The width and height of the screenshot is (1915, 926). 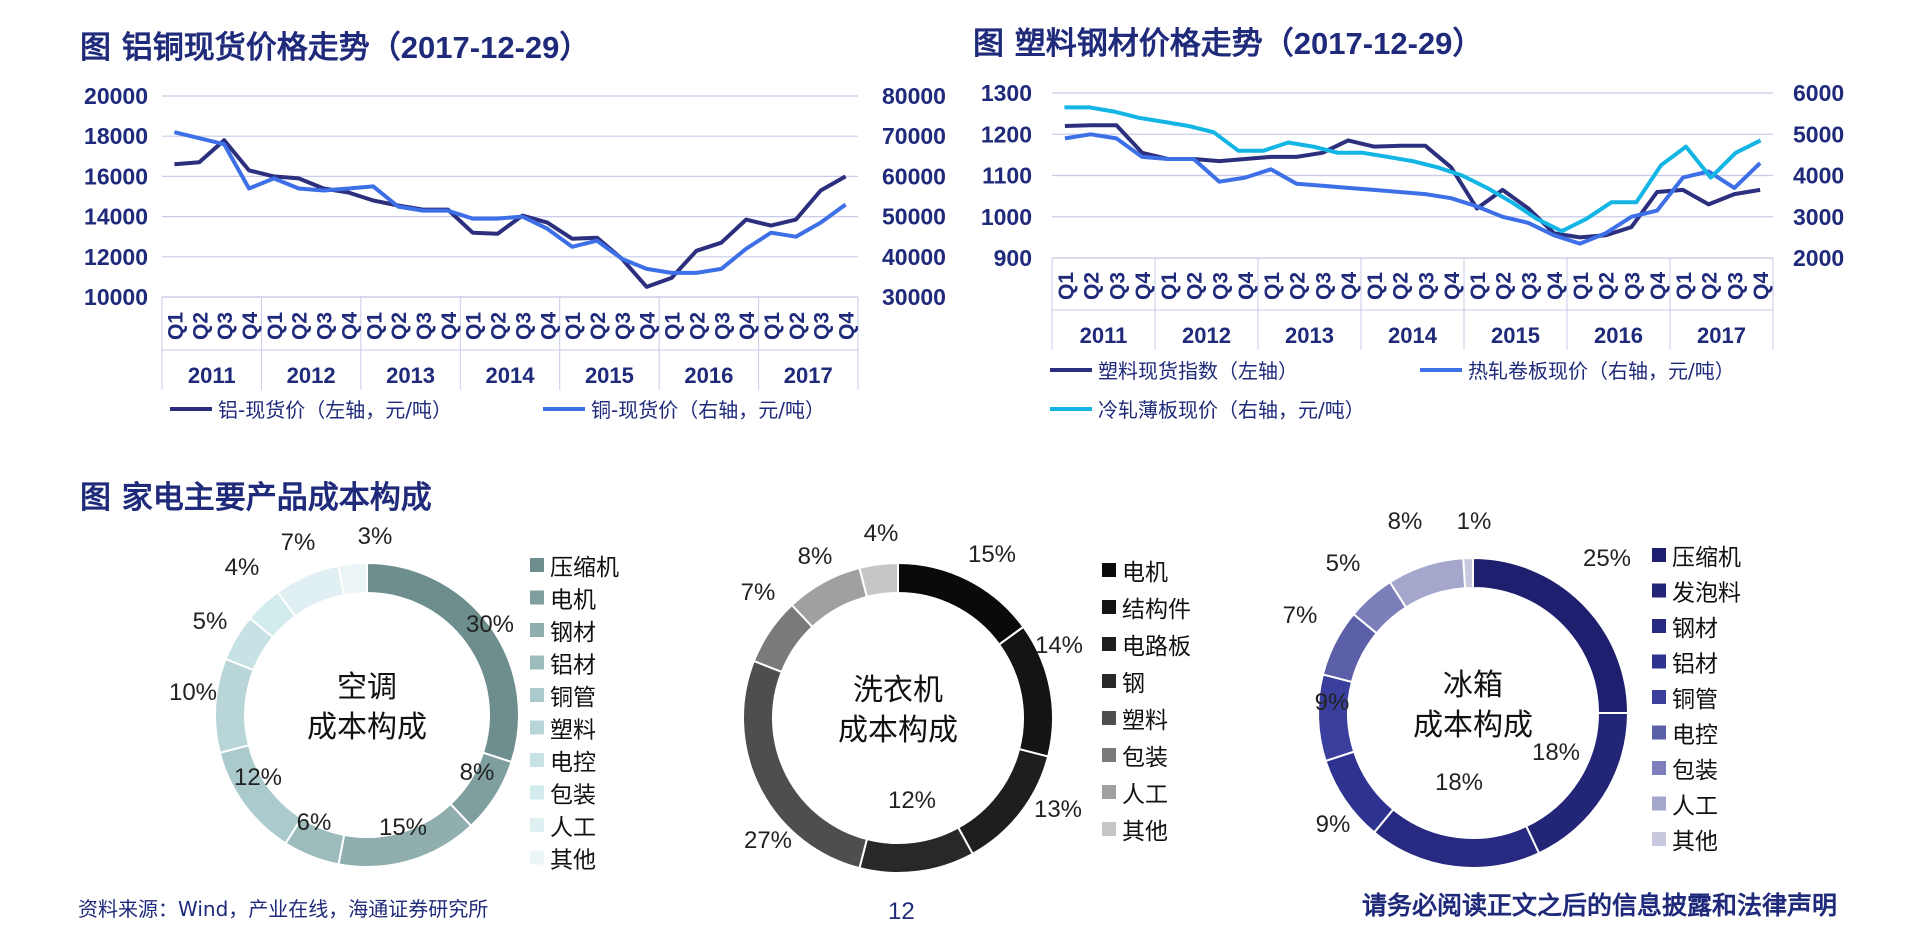 What do you see at coordinates (1405, 521) in the screenshot?
I see `fridge-percent-label: 8%` at bounding box center [1405, 521].